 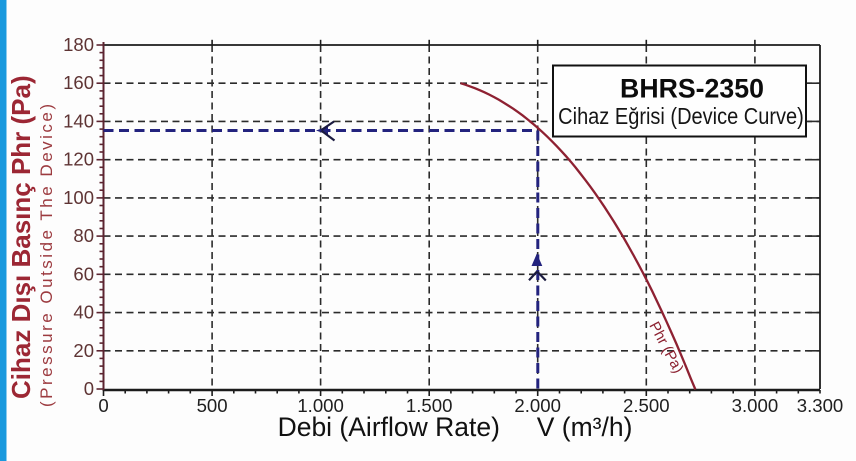 I want to click on svg-text: BHRS-2350, so click(x=692, y=89).